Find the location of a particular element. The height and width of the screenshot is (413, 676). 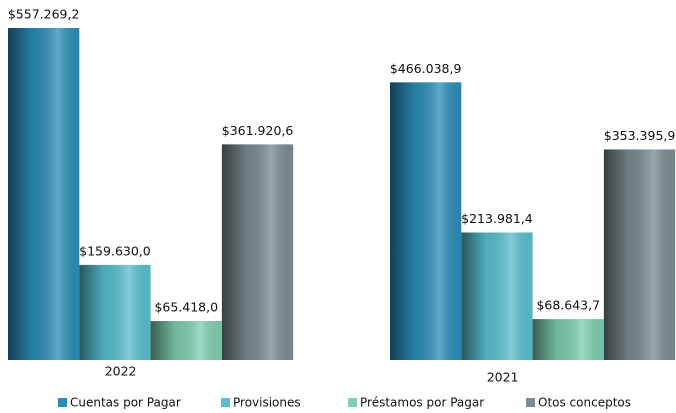

data-label: $466.038,9 is located at coordinates (426, 68).